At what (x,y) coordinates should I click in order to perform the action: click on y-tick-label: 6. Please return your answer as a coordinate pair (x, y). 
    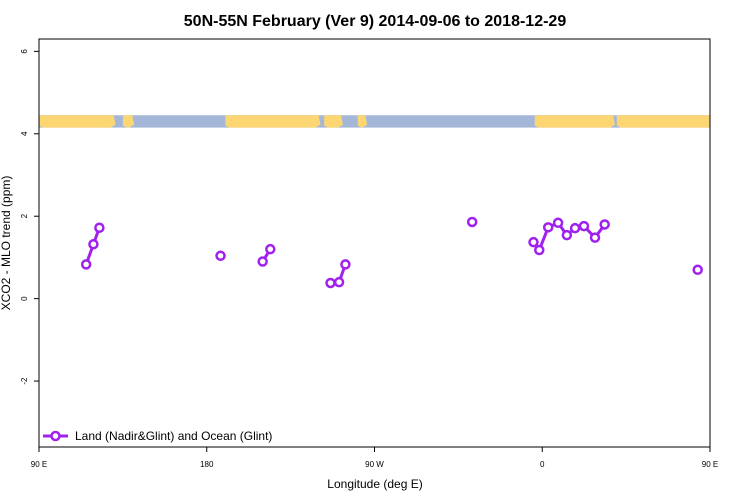
    Looking at the image, I should click on (24, 51).